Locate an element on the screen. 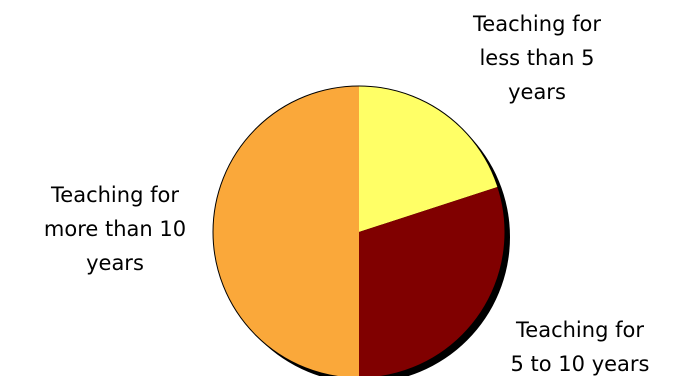 The height and width of the screenshot is (376, 673). slice-label-3: Teaching for more than 10 years is located at coordinates (115, 229).